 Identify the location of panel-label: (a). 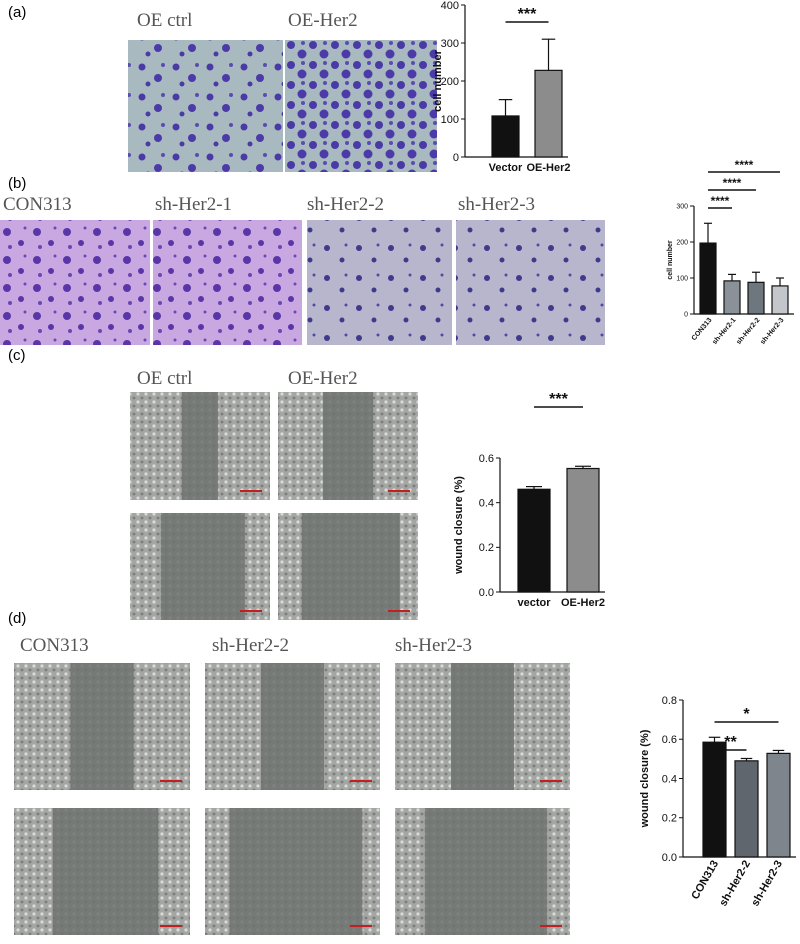
(17, 12).